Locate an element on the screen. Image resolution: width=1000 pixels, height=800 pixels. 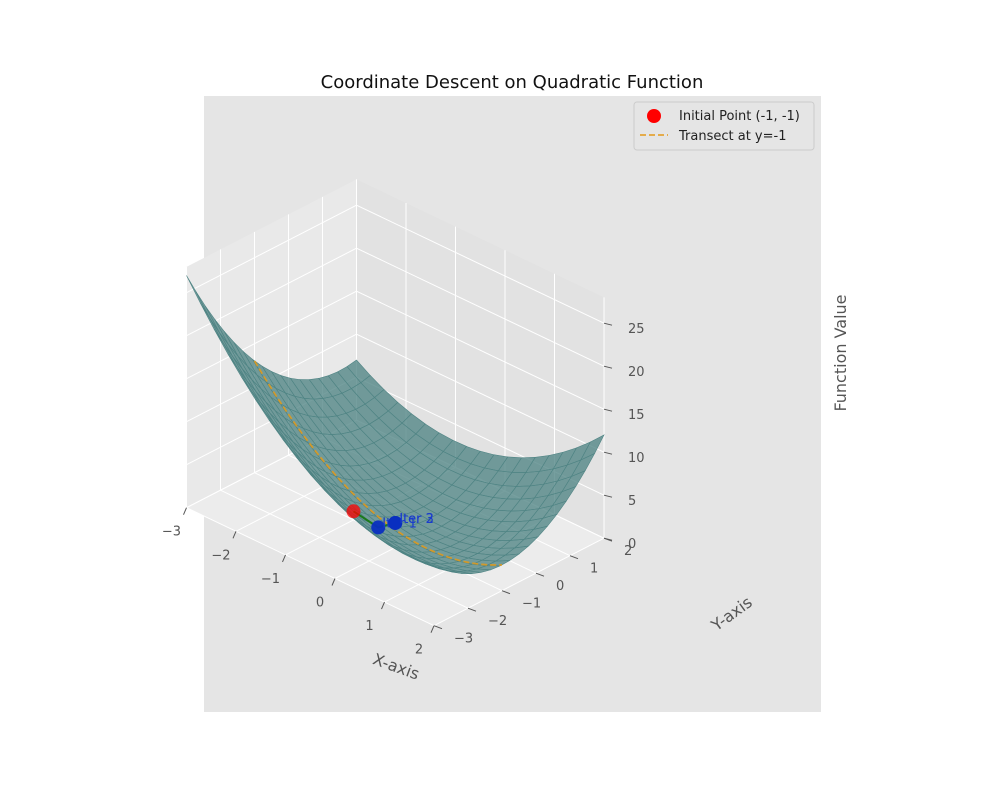
y-tick-label: −3 is located at coordinates (463, 639).